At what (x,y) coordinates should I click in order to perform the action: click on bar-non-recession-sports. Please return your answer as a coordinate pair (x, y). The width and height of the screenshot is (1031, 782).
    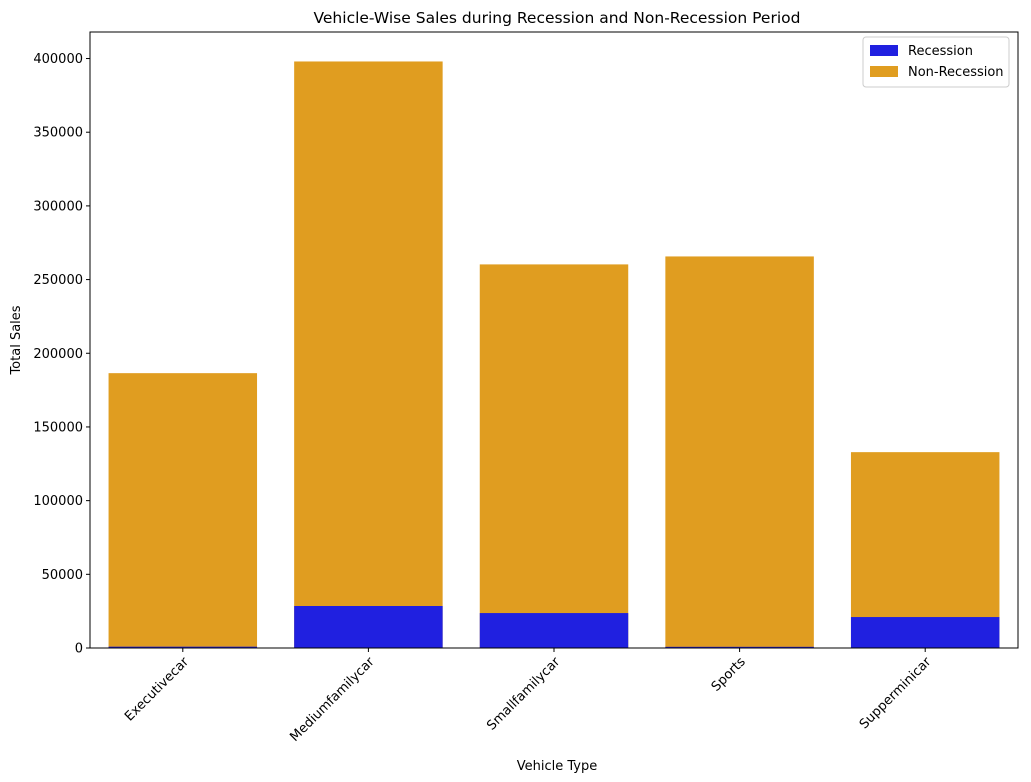
    Looking at the image, I should click on (739, 452).